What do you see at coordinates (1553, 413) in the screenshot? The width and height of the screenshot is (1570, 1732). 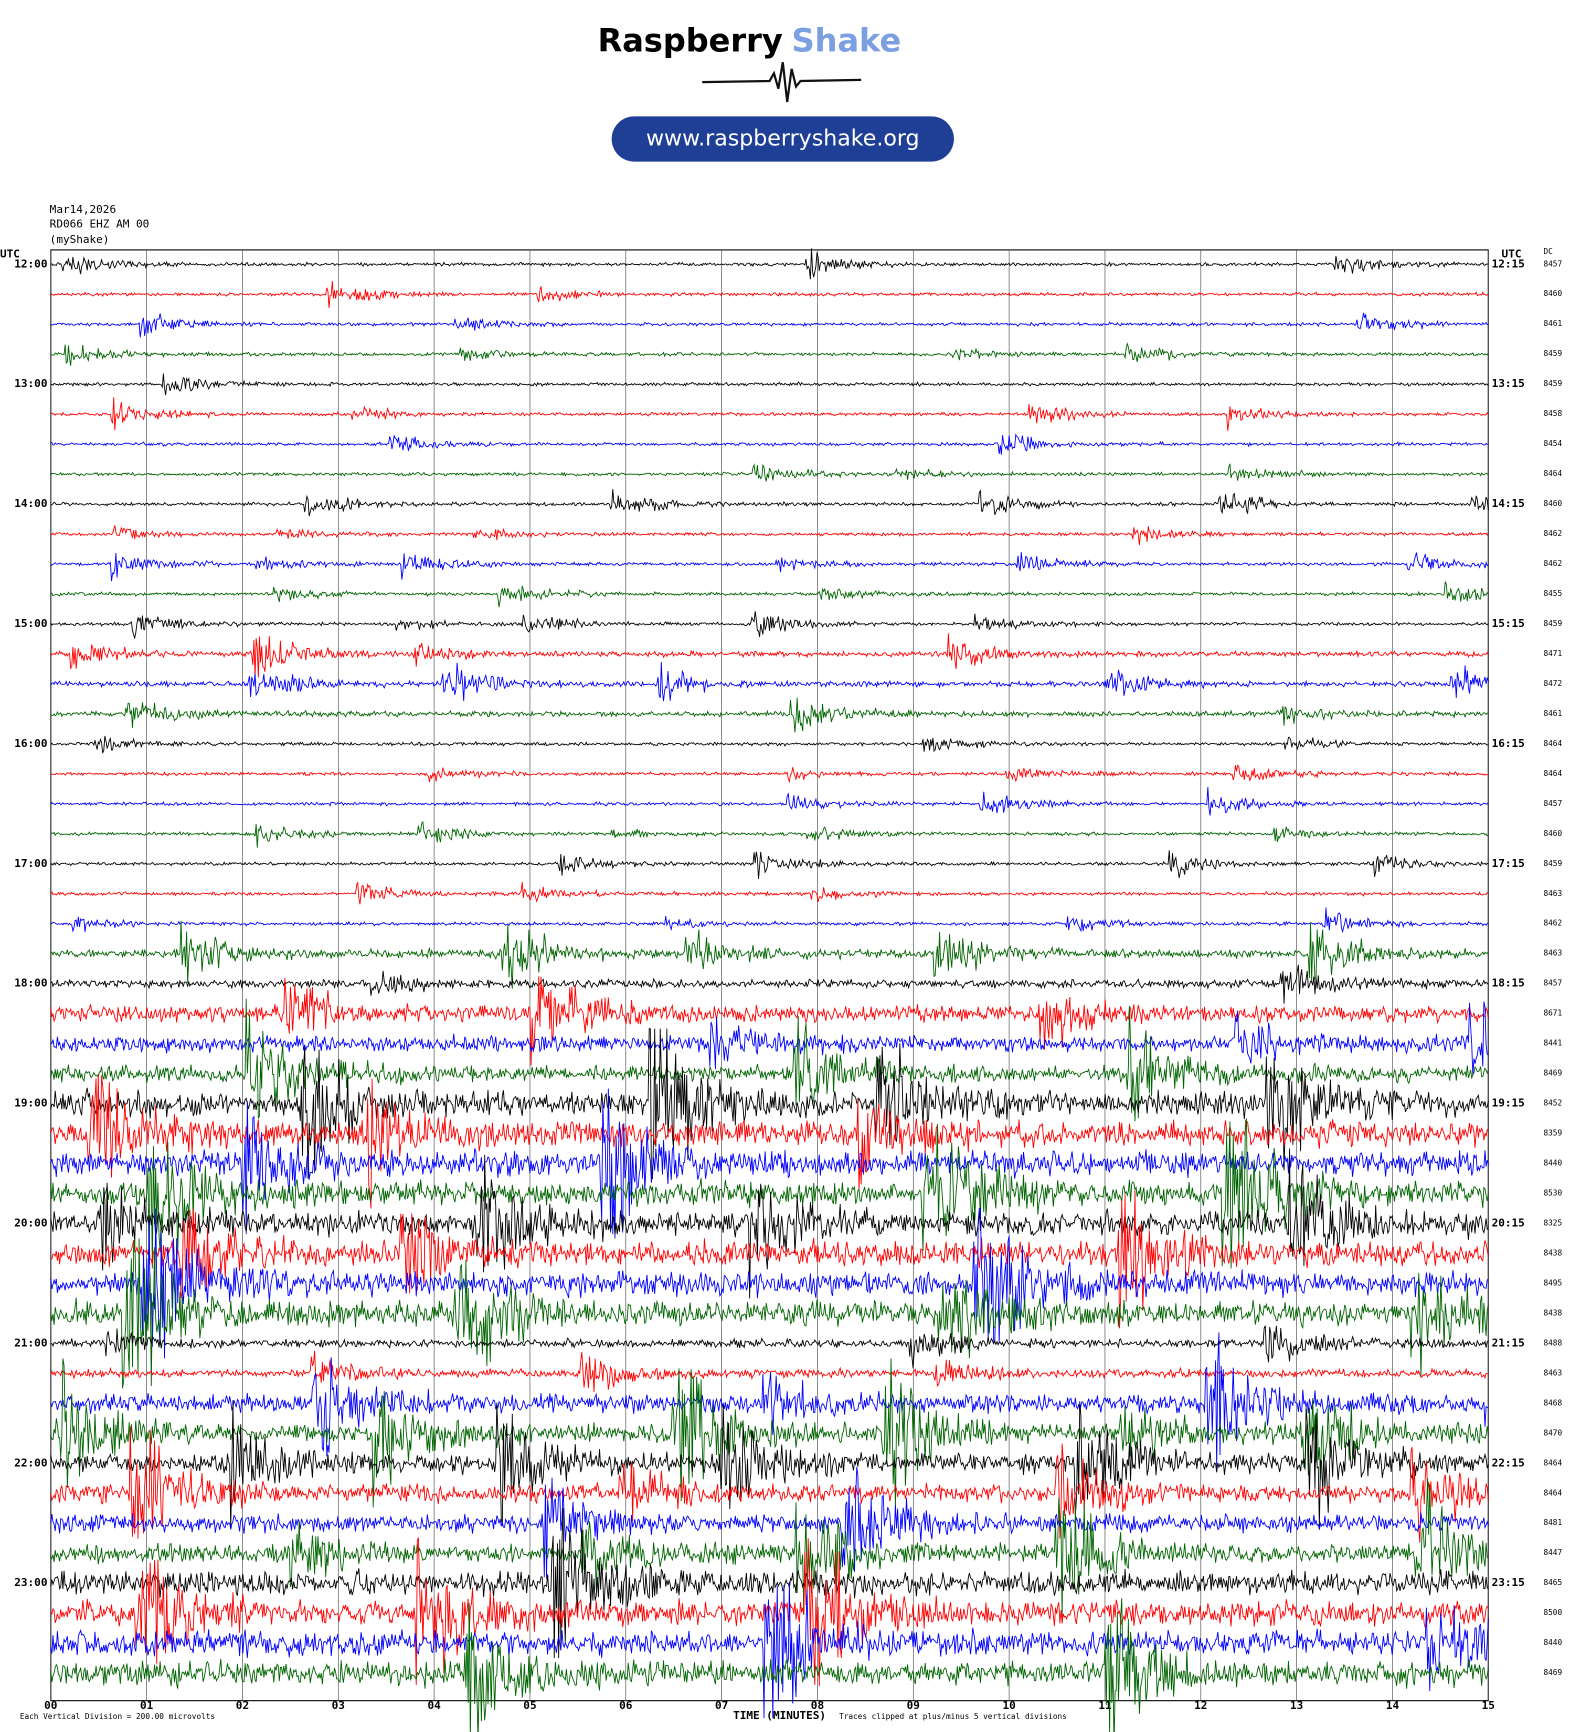 I see `dc-label: 8458` at bounding box center [1553, 413].